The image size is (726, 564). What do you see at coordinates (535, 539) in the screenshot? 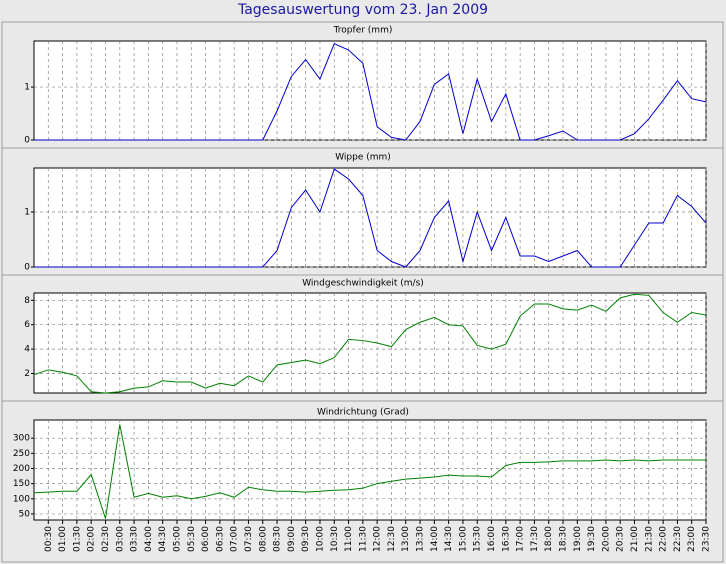
I see `x-tick-label: 17:30` at bounding box center [535, 539].